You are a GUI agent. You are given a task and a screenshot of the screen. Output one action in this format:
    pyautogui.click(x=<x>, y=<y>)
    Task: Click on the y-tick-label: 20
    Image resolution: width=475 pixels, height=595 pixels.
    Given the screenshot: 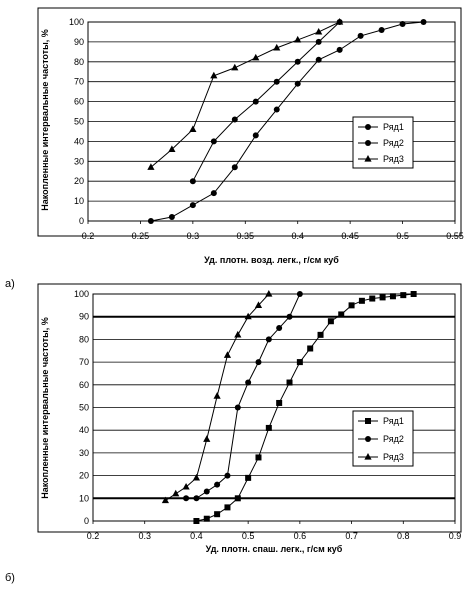 What is the action you would take?
    pyautogui.click(x=84, y=476)
    